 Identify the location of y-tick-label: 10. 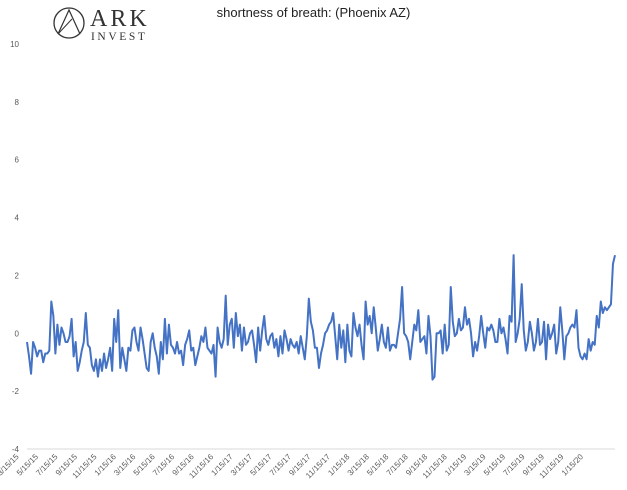
(14, 44).